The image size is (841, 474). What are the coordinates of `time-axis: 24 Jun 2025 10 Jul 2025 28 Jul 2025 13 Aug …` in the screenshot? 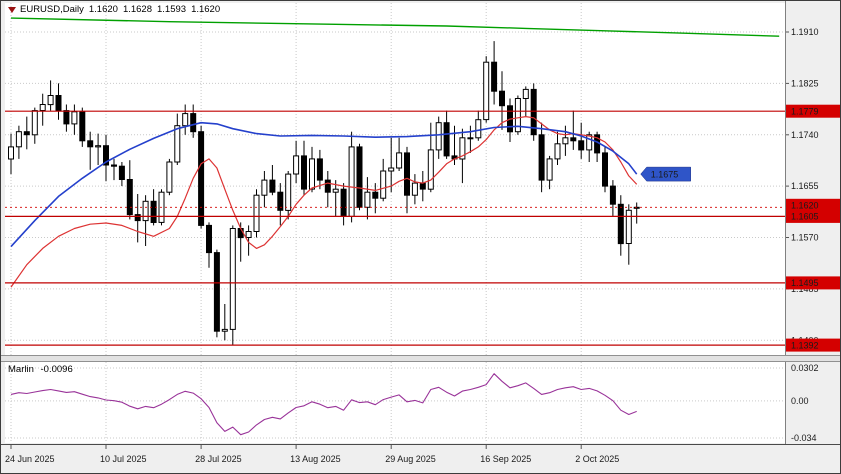 It's located at (421, 459).